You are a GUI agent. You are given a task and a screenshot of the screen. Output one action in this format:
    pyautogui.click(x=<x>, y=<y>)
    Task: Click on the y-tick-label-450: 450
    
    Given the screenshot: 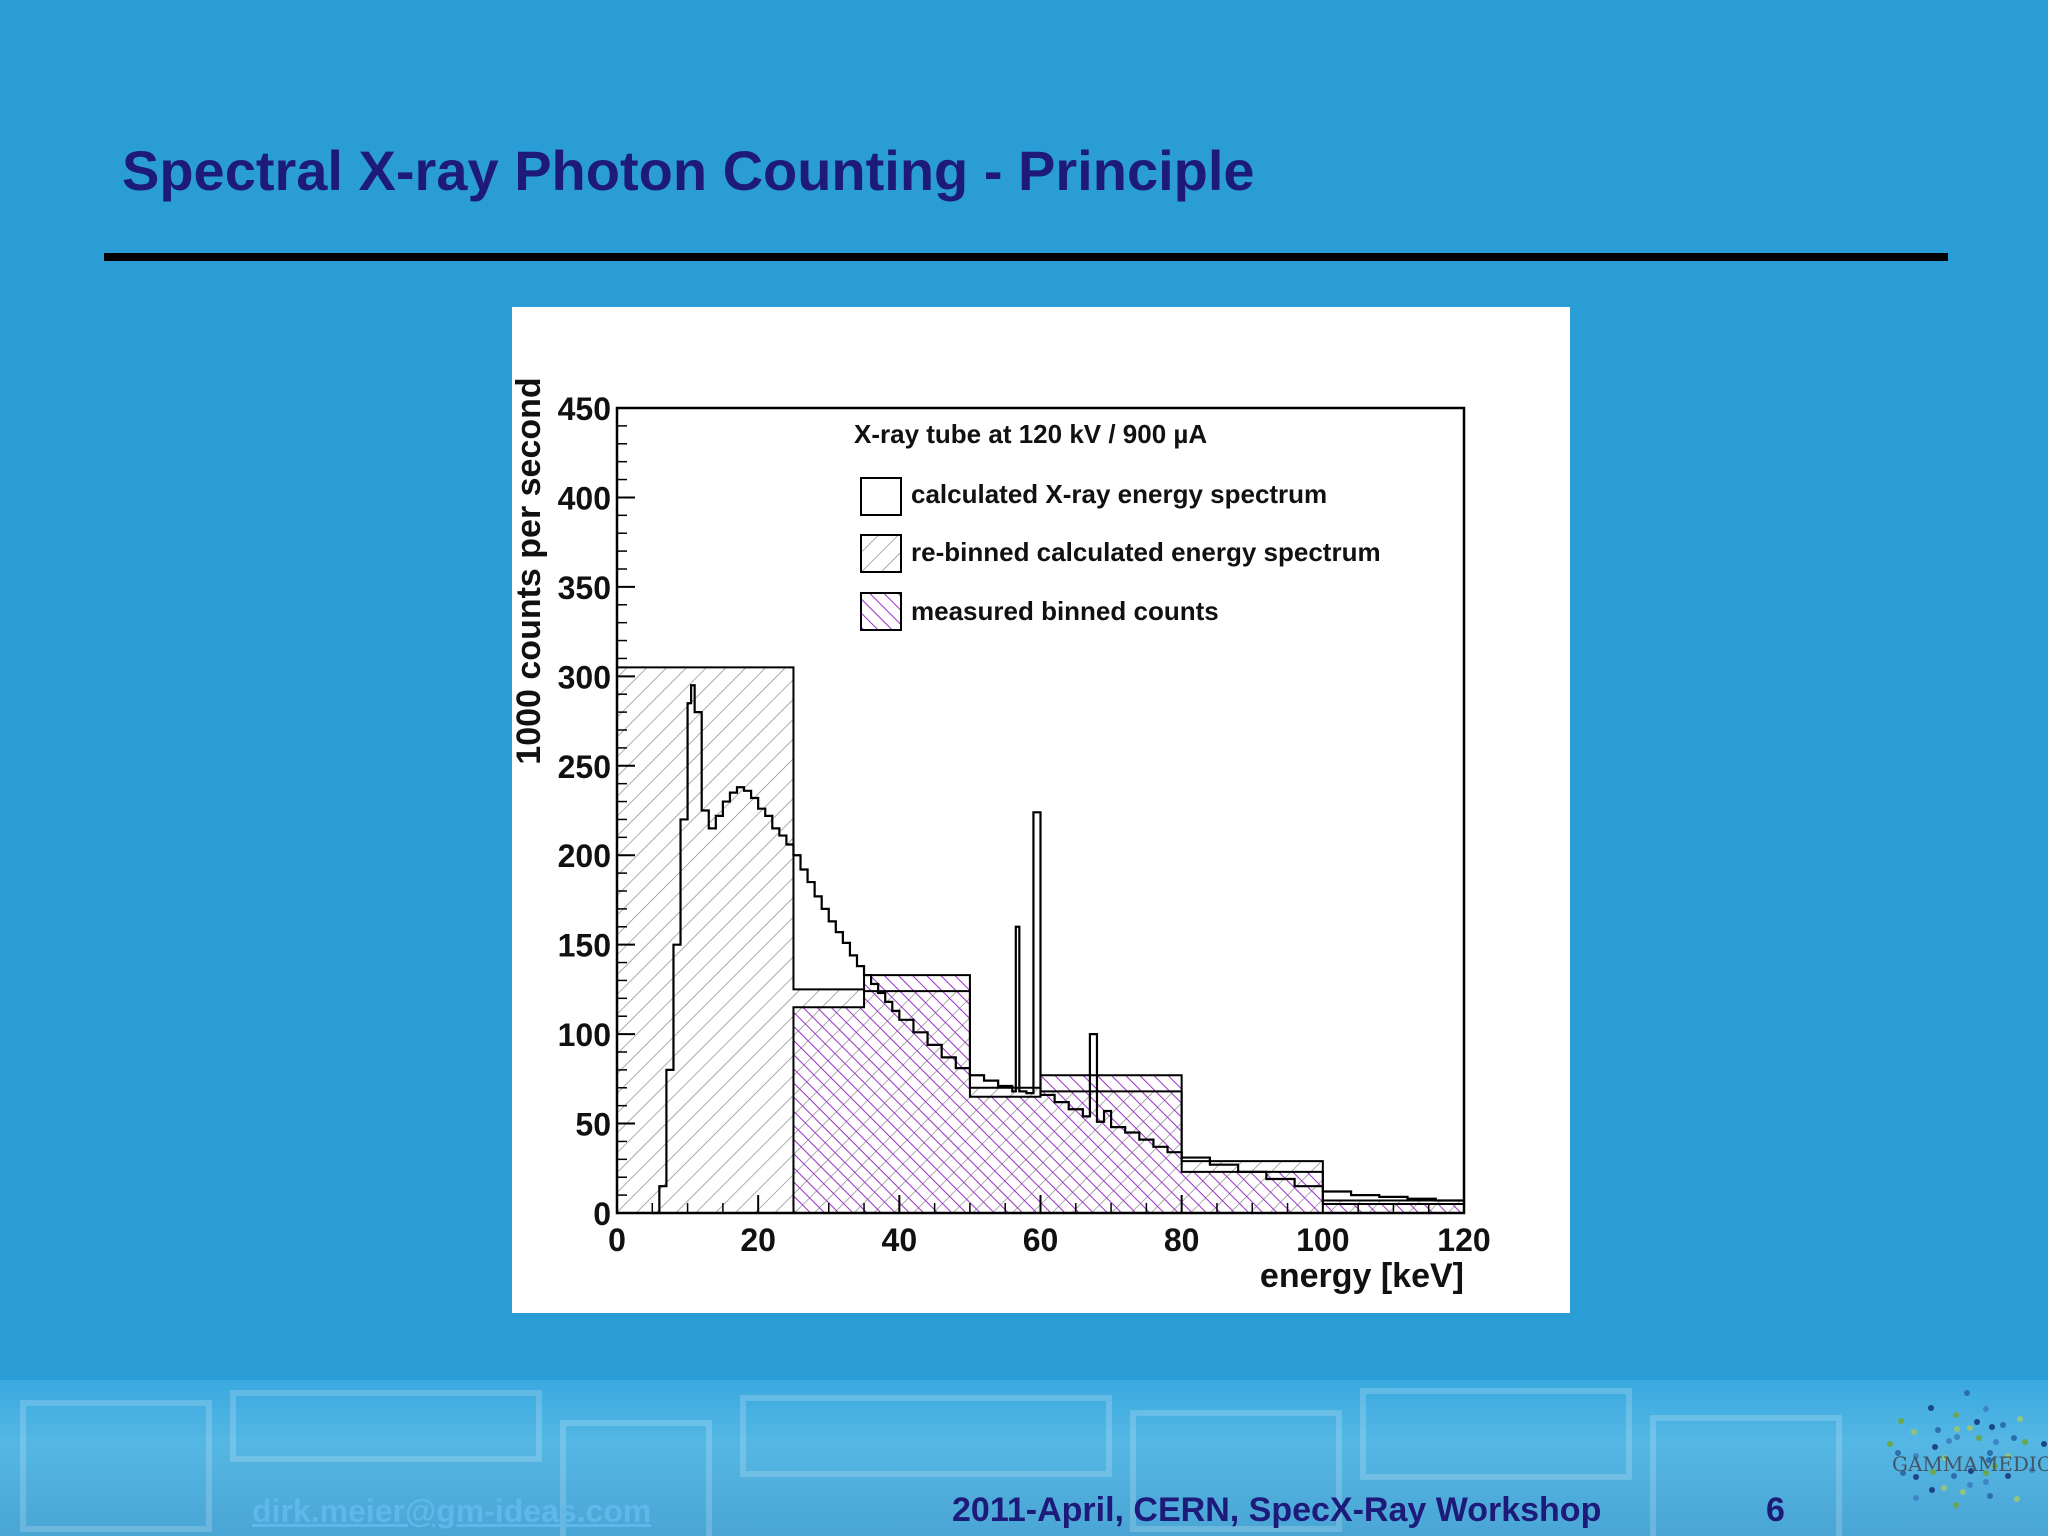 What is the action you would take?
    pyautogui.click(x=584, y=409)
    